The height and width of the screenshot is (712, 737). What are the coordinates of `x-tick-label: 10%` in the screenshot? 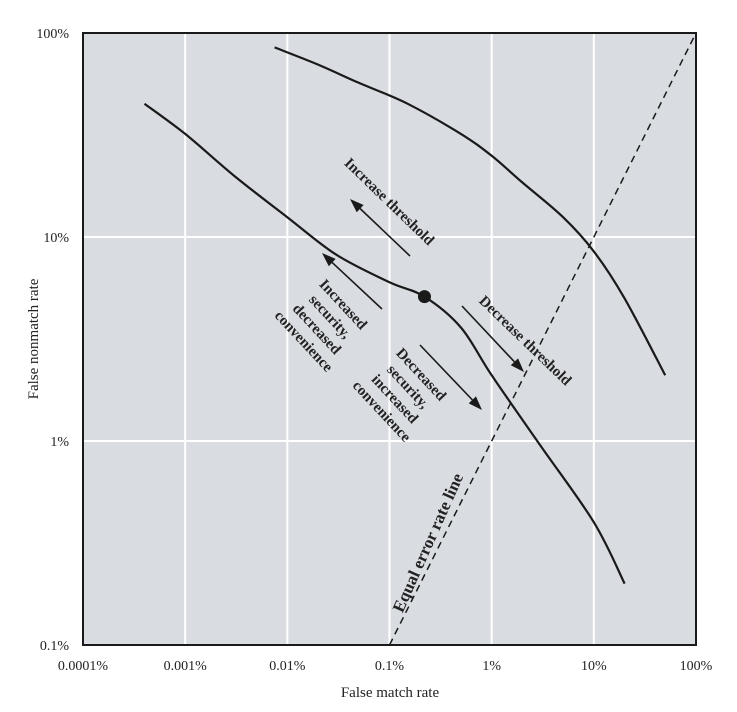 It's located at (594, 666).